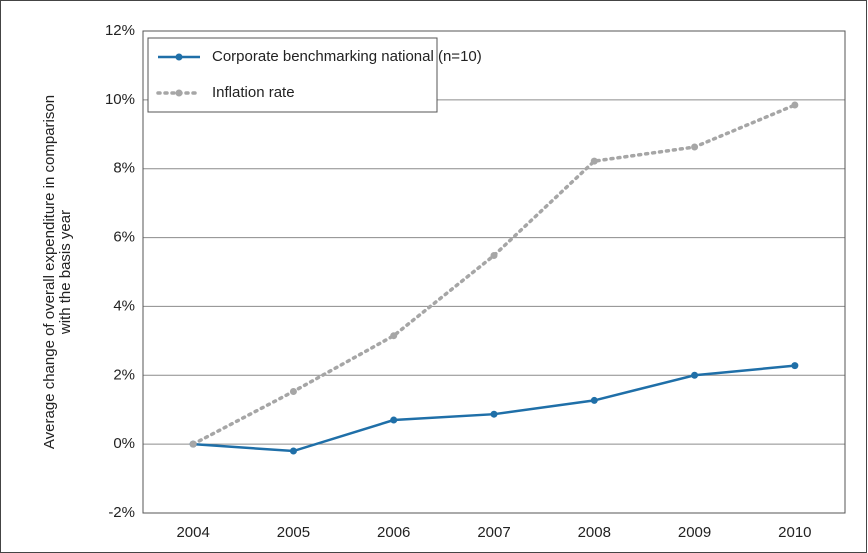 Image resolution: width=868 pixels, height=553 pixels. What do you see at coordinates (120, 30) in the screenshot?
I see `y-tick-label: 12%` at bounding box center [120, 30].